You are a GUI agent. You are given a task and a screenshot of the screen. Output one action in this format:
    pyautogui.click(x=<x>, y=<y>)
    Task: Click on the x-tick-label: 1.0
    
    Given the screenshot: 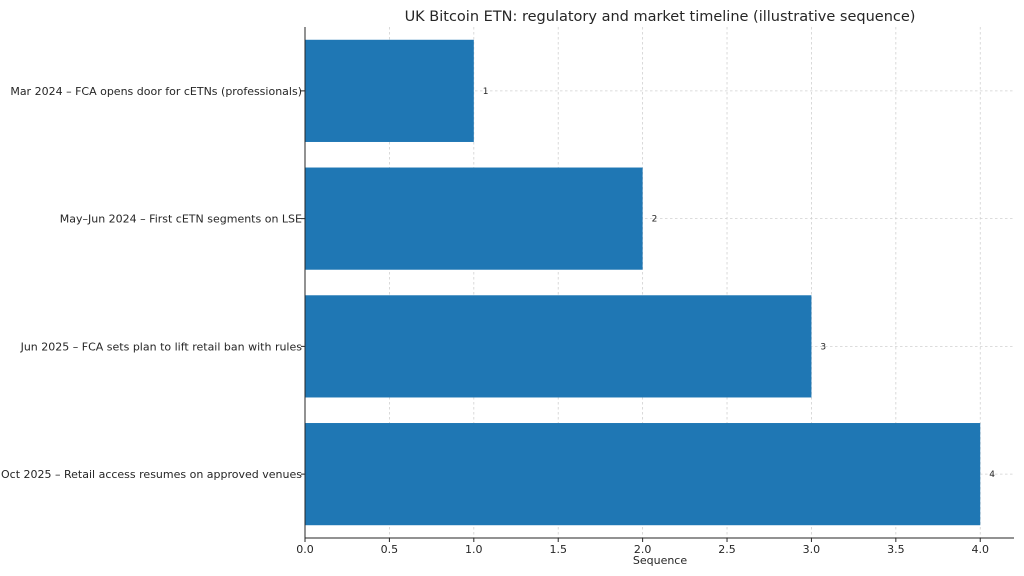 What is the action you would take?
    pyautogui.click(x=474, y=549)
    